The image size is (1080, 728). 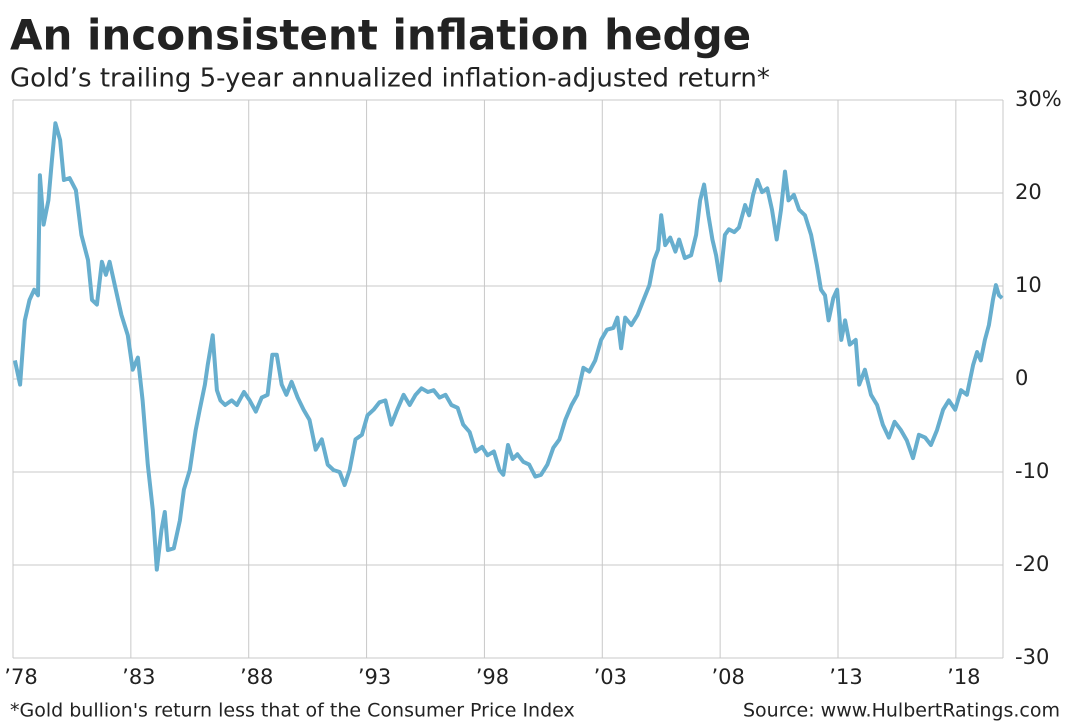 What do you see at coordinates (1032, 564) in the screenshot?
I see `y-tick-label: -20` at bounding box center [1032, 564].